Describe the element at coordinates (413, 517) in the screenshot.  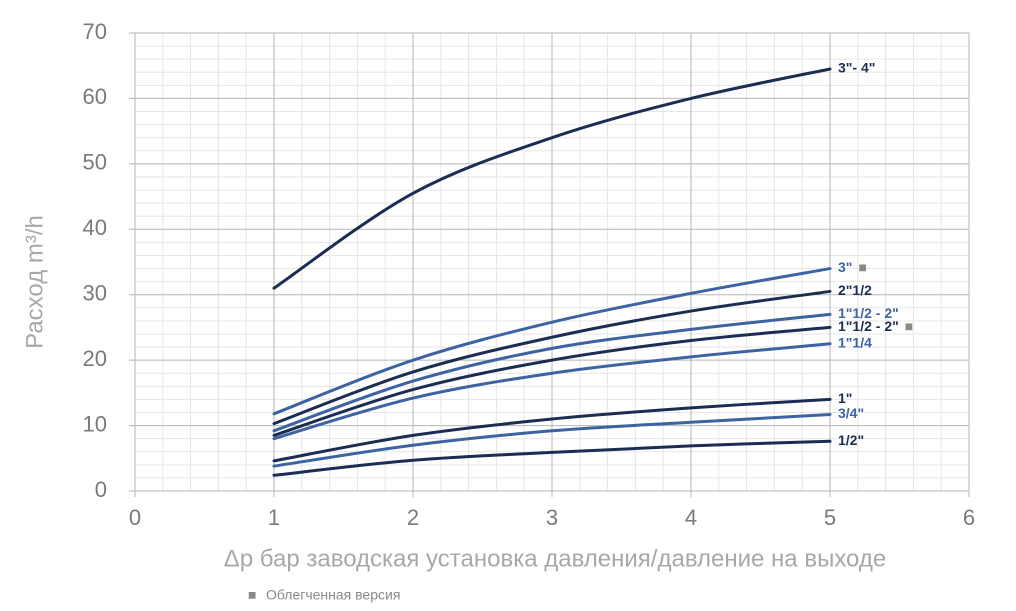
I see `x-tick-label: 2` at that location.